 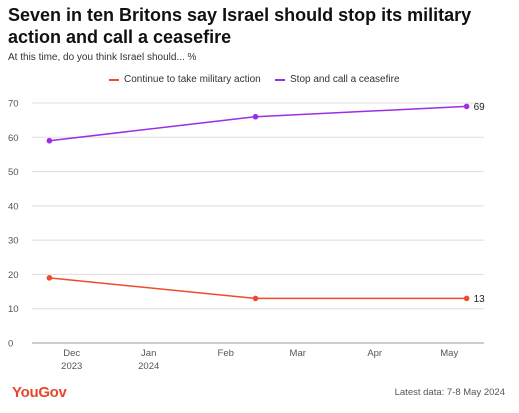 I want to click on x-tick-label: May, so click(x=449, y=353).